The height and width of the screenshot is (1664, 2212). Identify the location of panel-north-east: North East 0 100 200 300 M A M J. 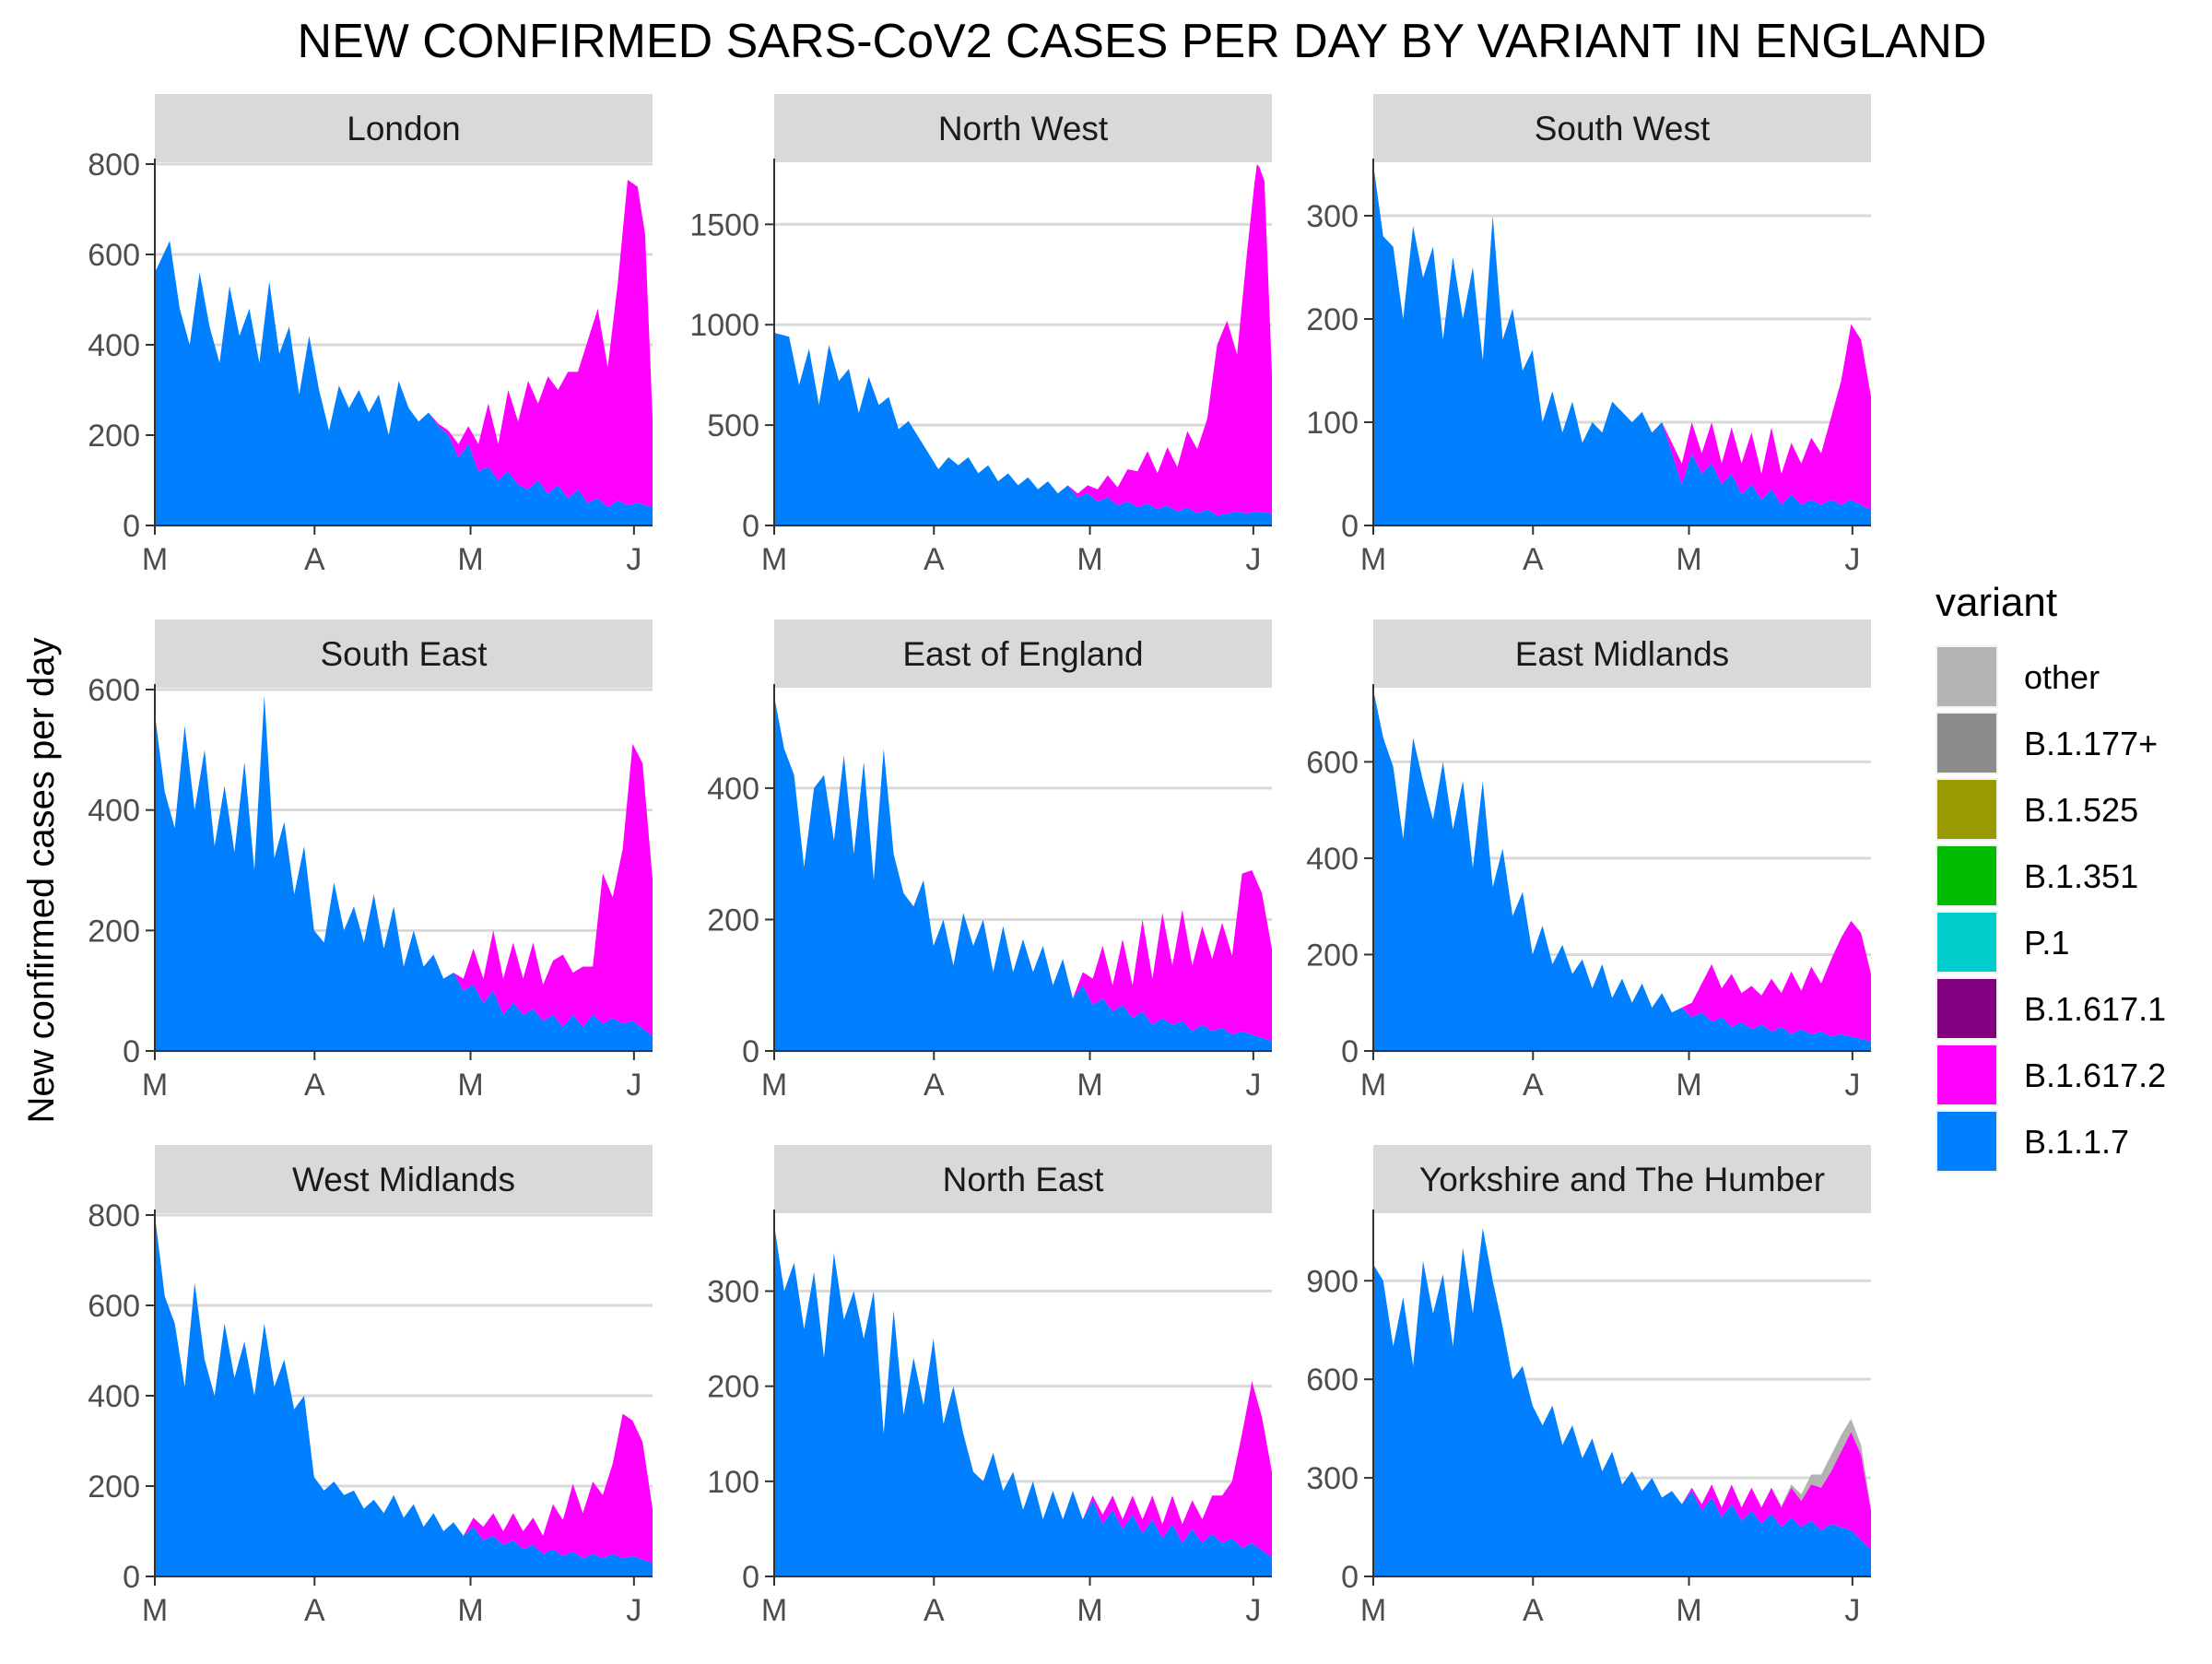
(989, 1386).